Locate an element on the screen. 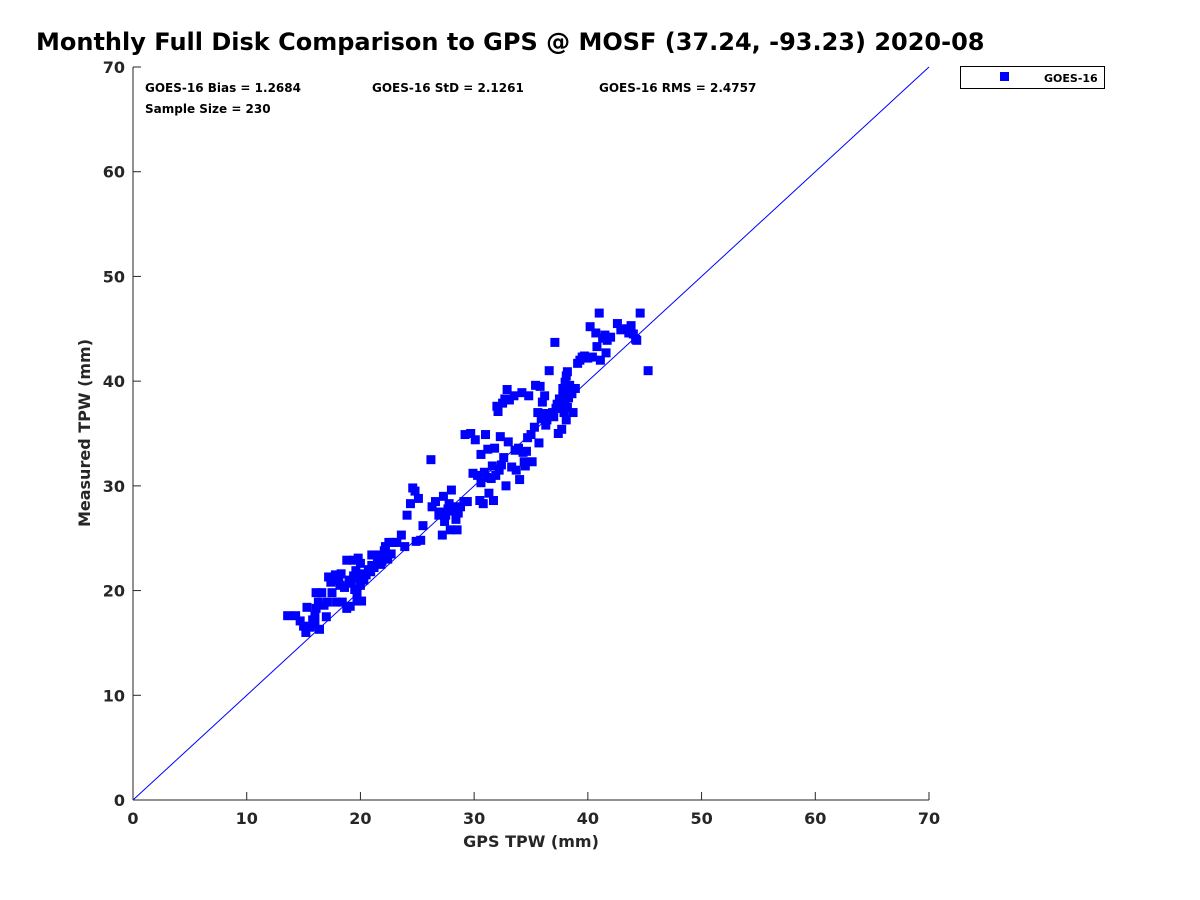 The image size is (1200, 900). legend-box is located at coordinates (1032, 77).